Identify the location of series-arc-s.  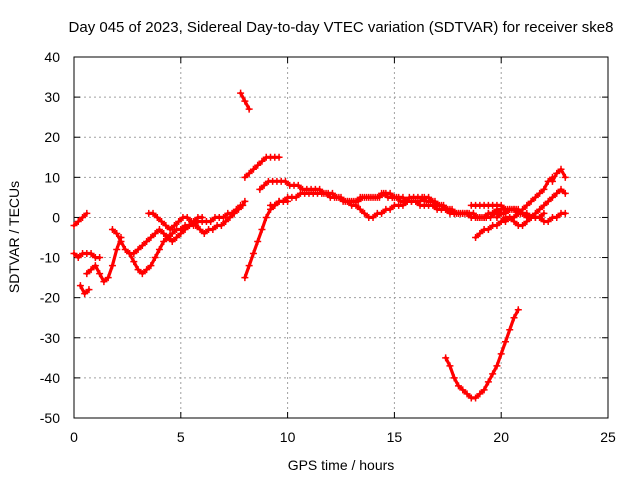
(558, 175).